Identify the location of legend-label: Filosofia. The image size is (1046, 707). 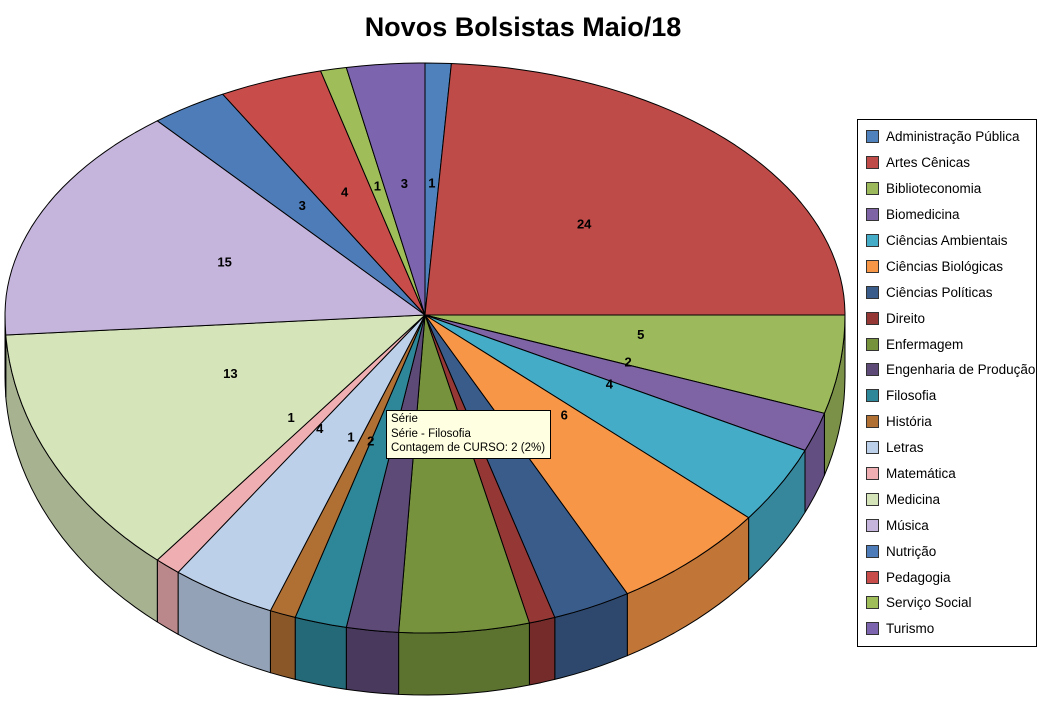
(911, 396).